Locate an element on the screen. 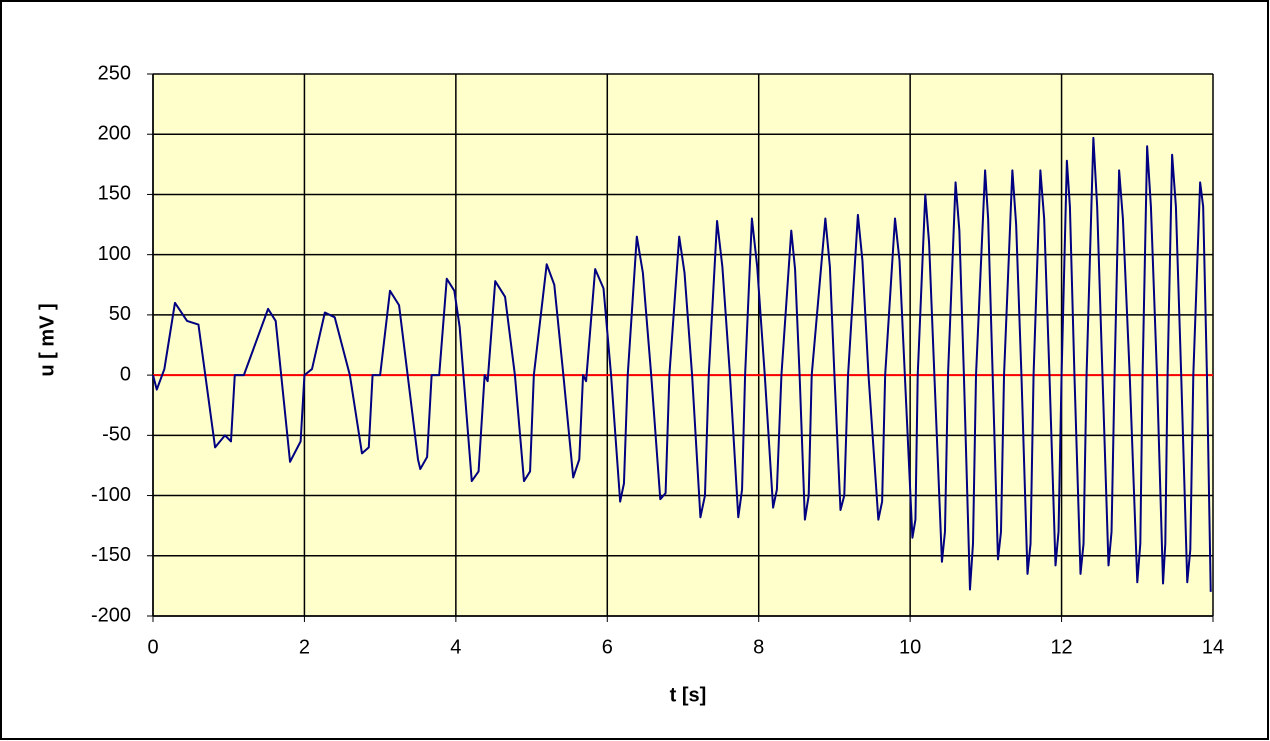  y-tick-label: 0 is located at coordinates (125, 374).